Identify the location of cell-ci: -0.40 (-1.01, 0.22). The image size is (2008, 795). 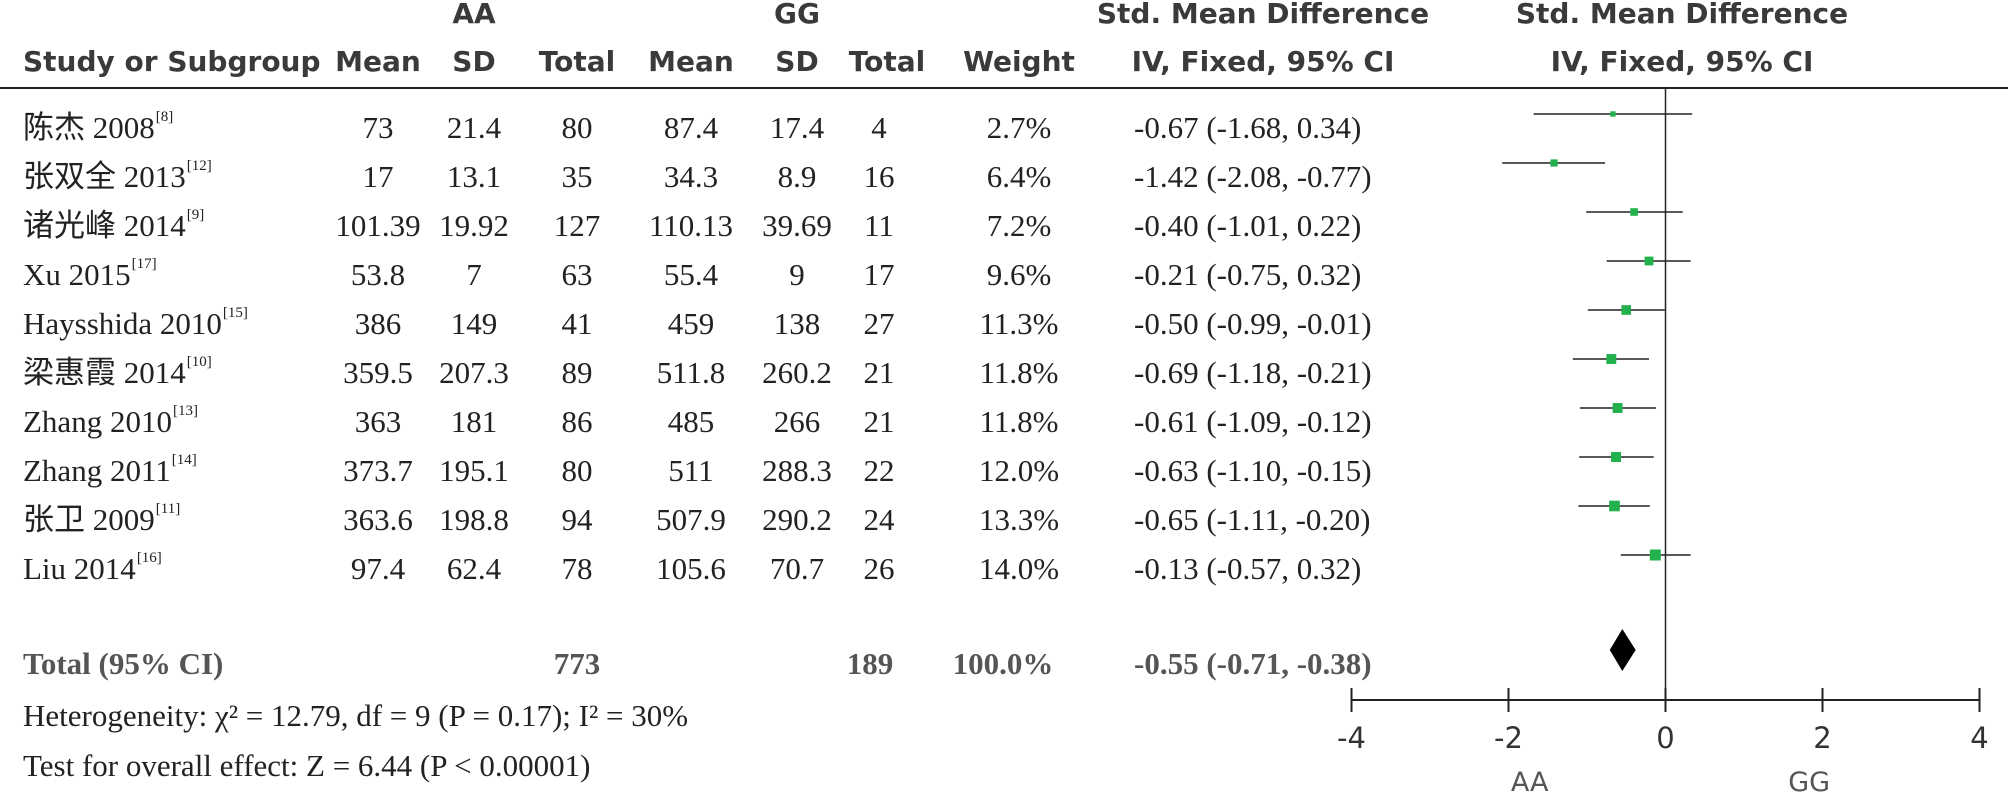
(1248, 225).